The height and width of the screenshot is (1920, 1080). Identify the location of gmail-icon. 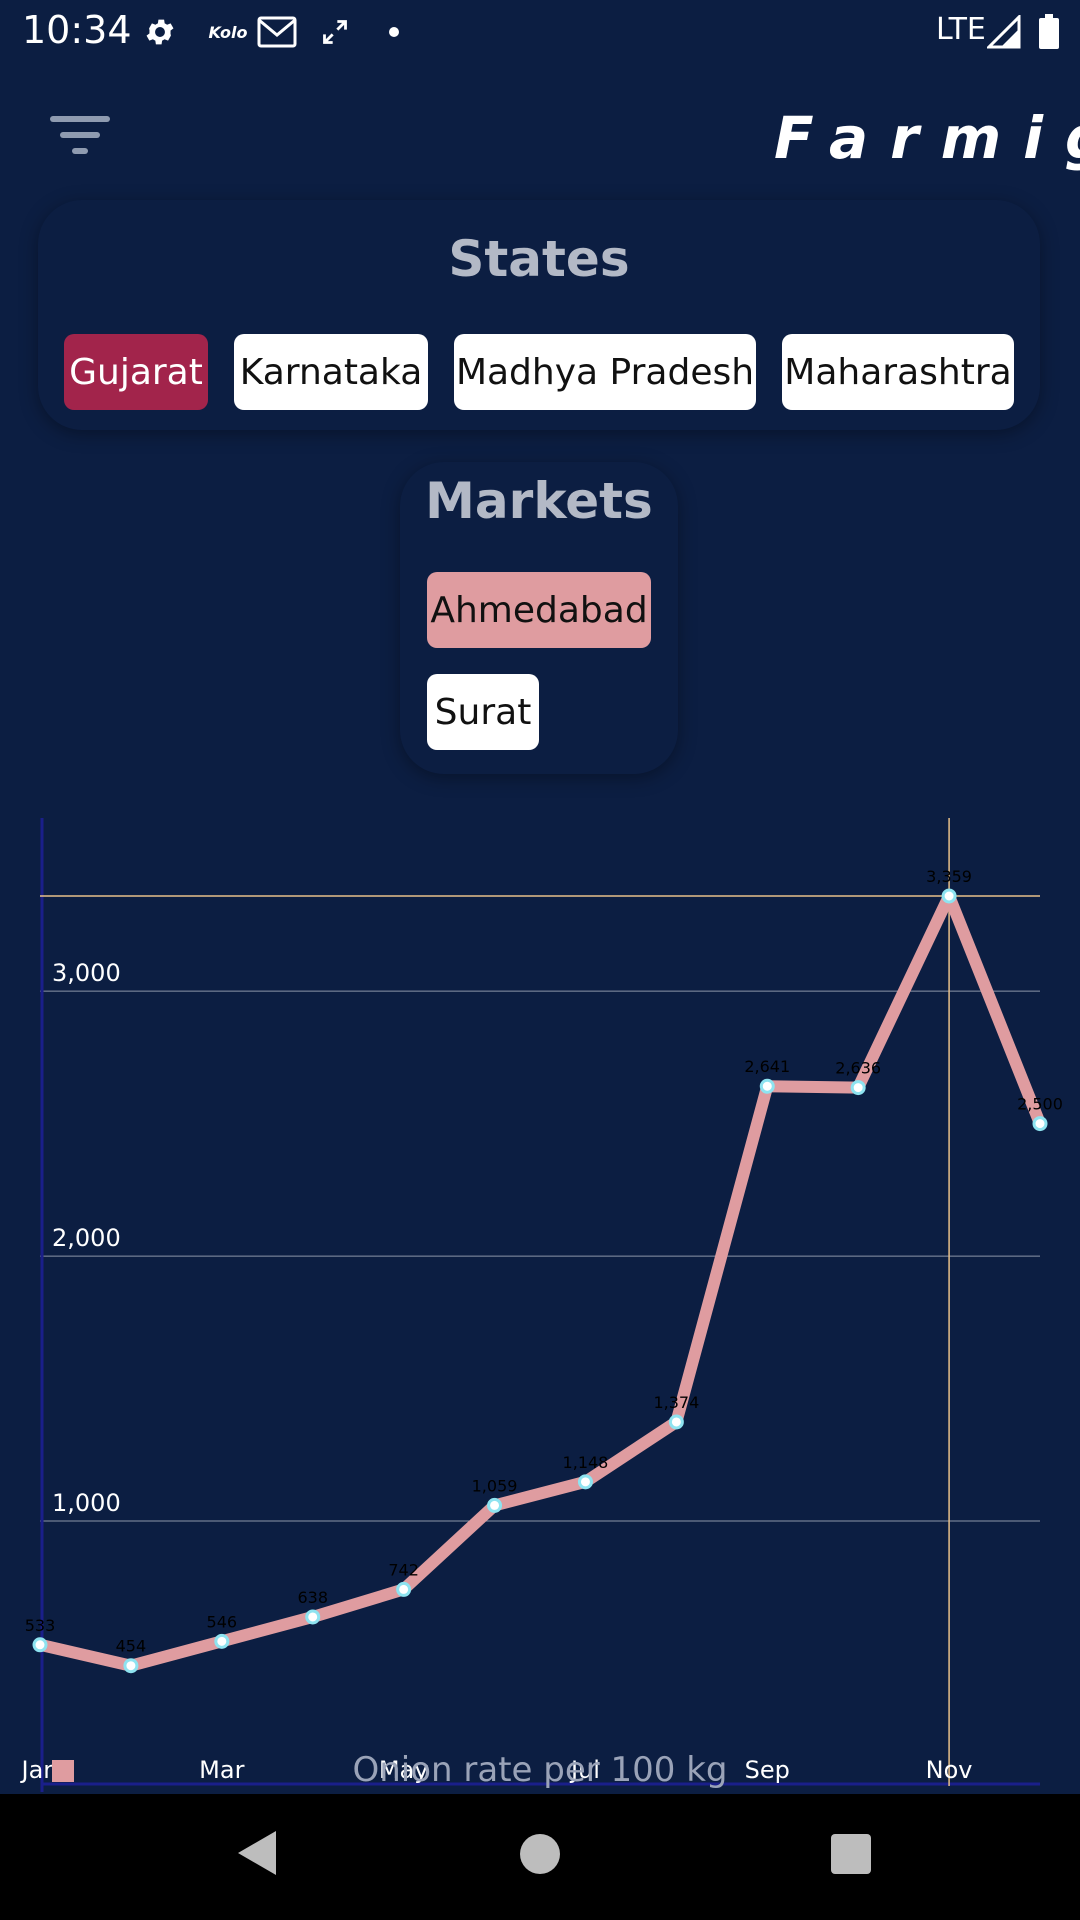
(277, 32).